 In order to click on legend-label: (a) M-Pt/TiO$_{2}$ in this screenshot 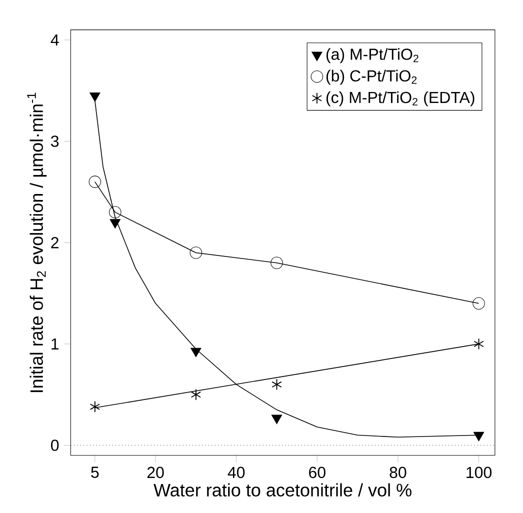, I will do `click(372, 55)`.